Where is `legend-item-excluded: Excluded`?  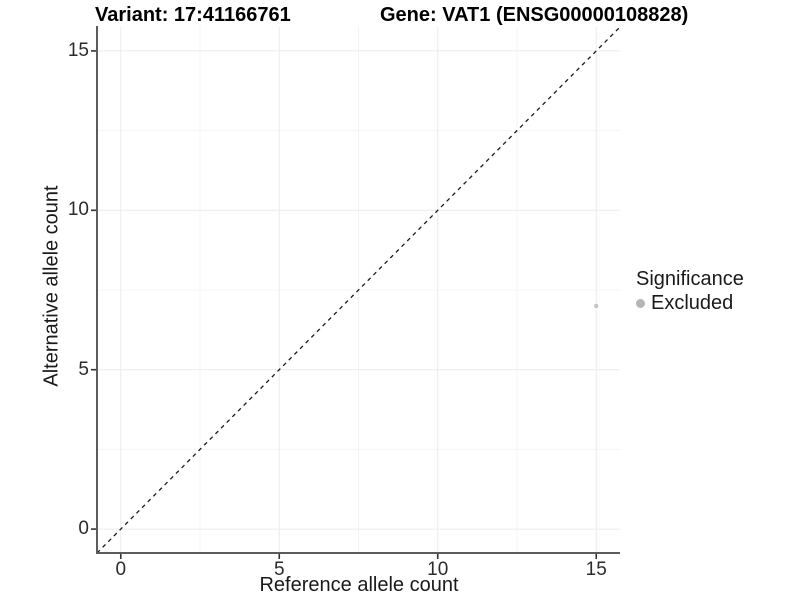 legend-item-excluded: Excluded is located at coordinates (690, 303).